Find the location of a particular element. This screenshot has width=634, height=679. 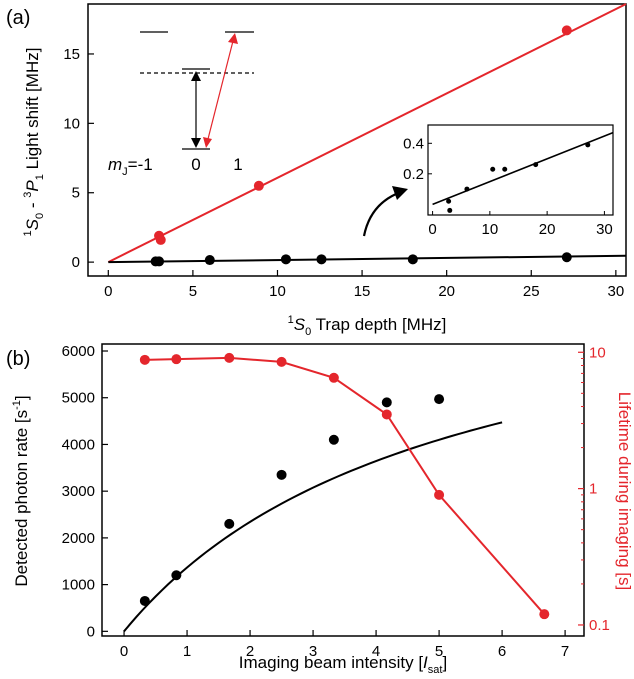

black-arrowhead-up is located at coordinates (196, 76).